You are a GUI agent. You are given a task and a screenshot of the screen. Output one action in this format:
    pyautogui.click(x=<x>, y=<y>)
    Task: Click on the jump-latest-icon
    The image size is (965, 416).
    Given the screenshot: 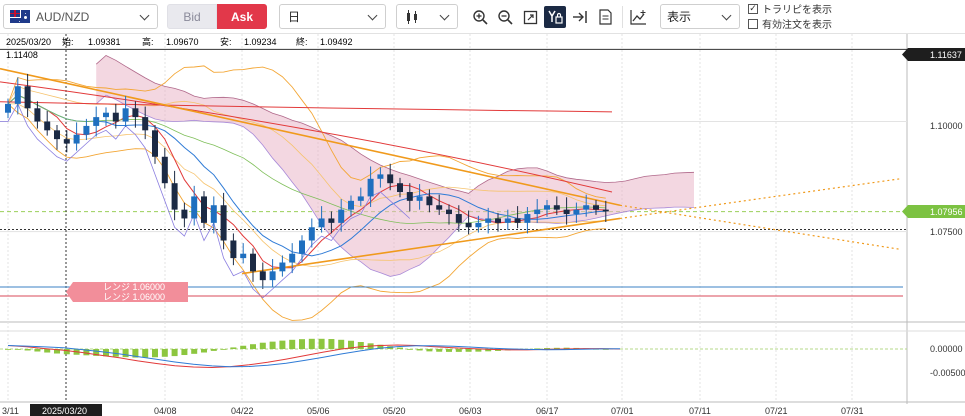 What is the action you would take?
    pyautogui.click(x=580, y=17)
    